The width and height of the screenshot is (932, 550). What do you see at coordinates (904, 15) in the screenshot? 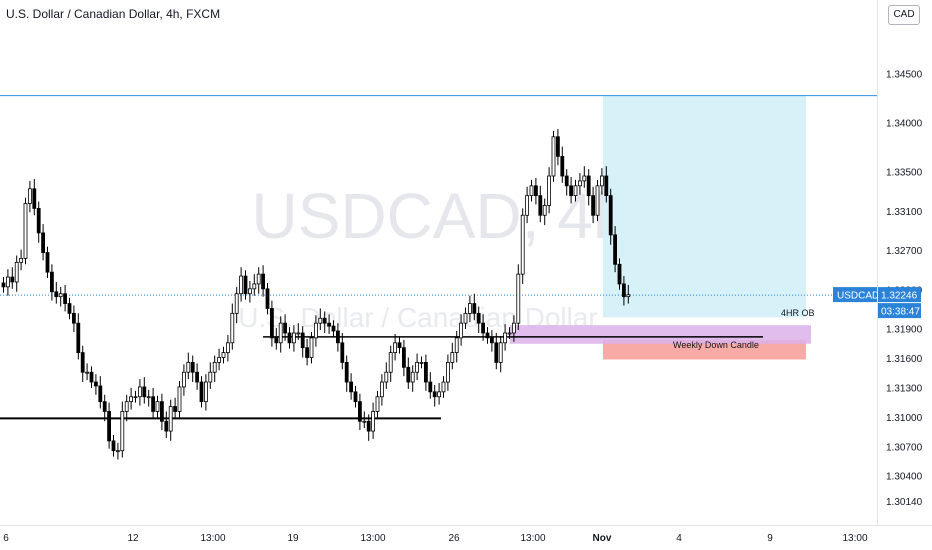
I see `currency-button: CAD` at bounding box center [904, 15].